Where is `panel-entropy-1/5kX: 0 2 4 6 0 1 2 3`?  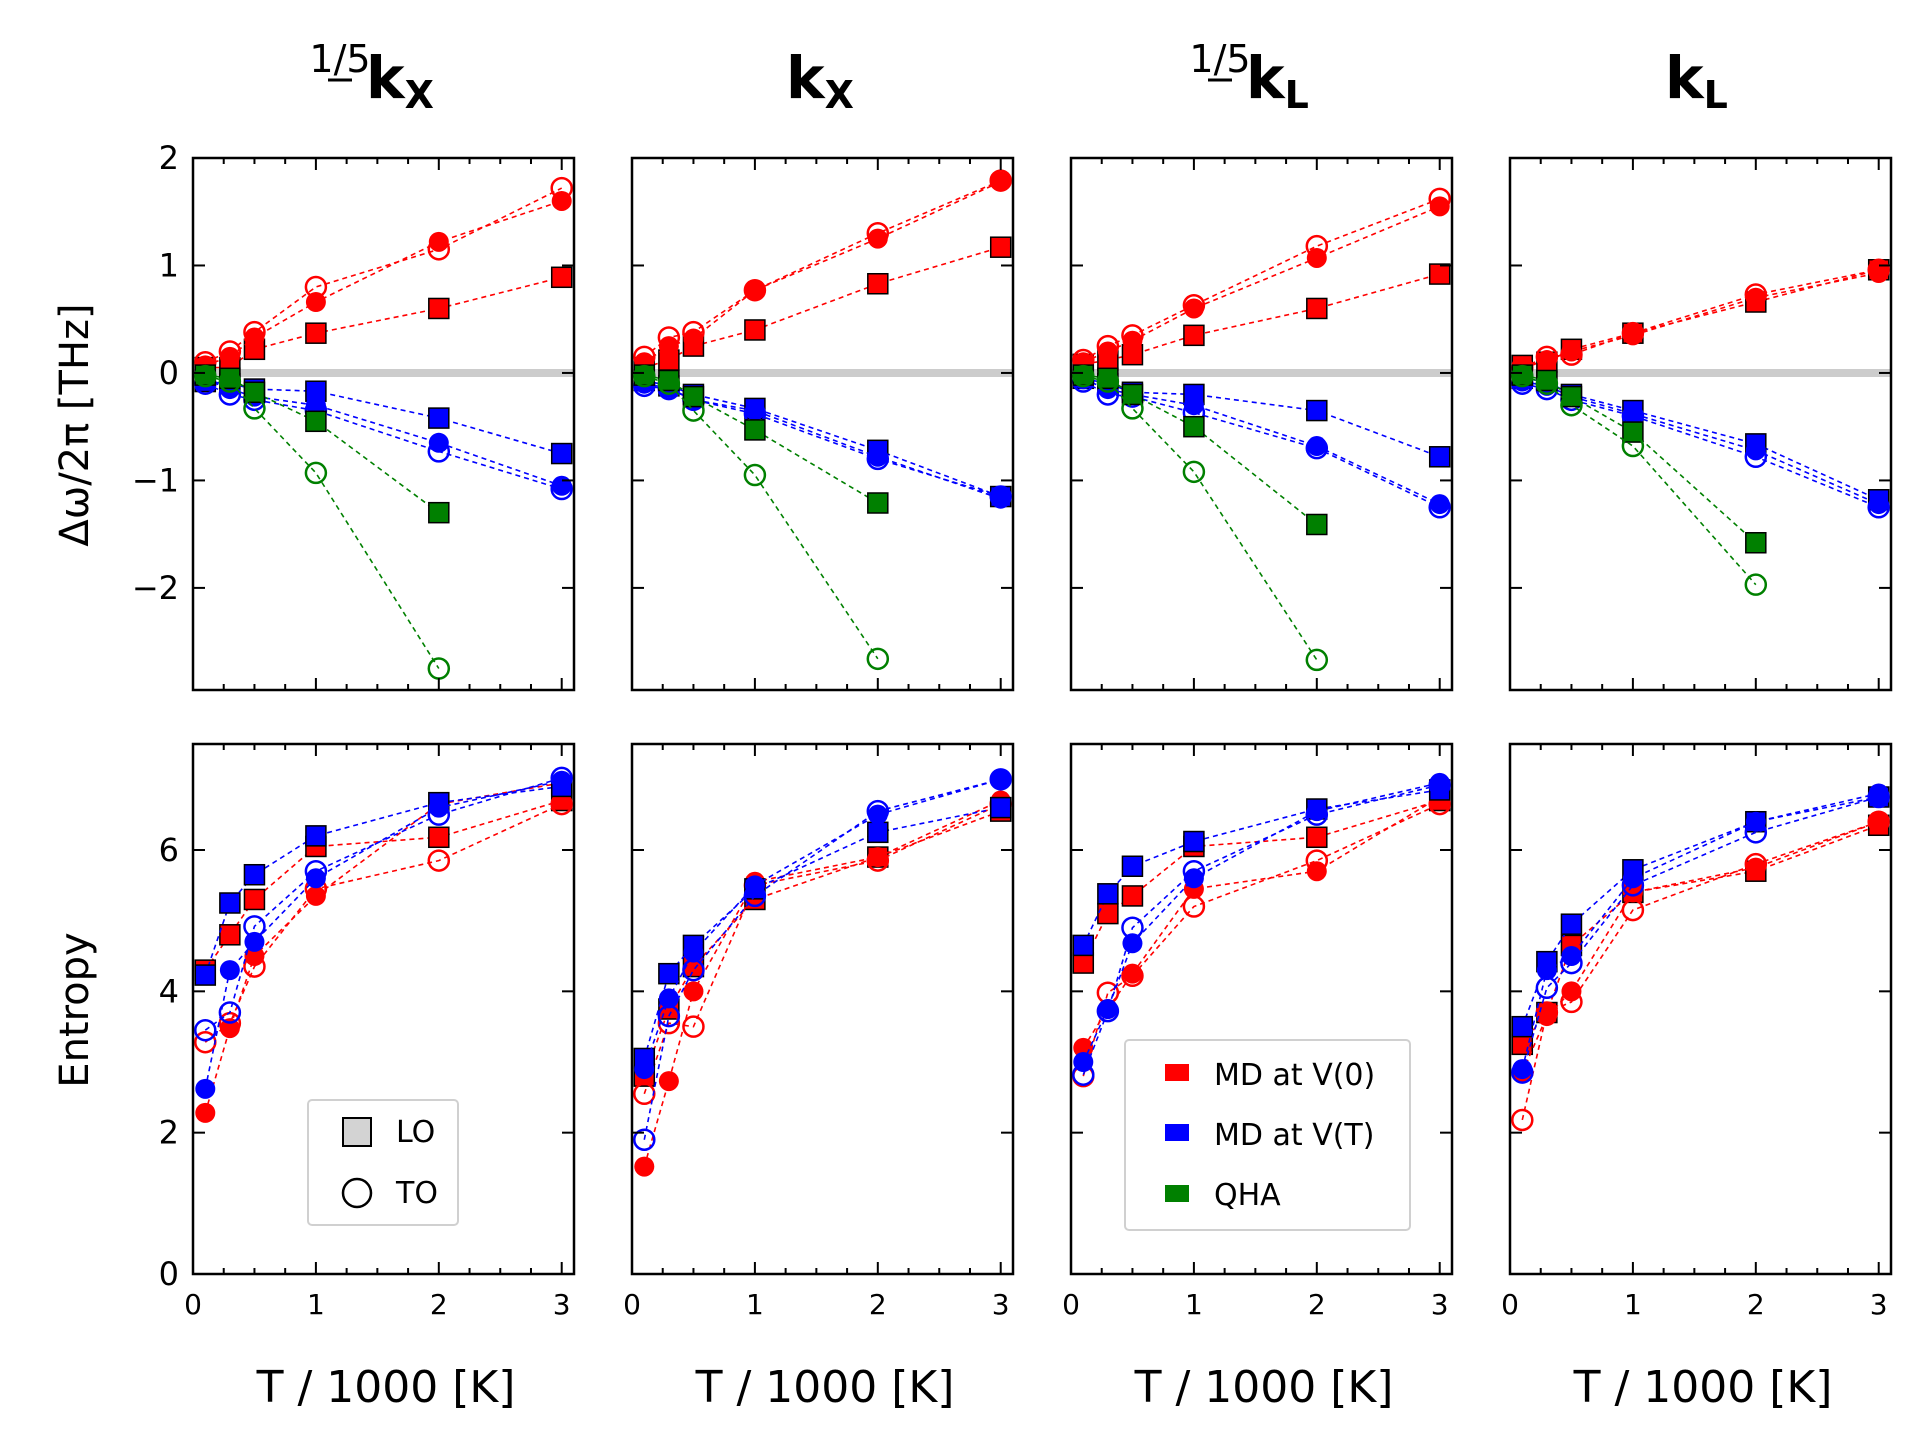
panel-entropy-1/5kX: 0 2 4 6 0 1 2 3 is located at coordinates (367, 1031).